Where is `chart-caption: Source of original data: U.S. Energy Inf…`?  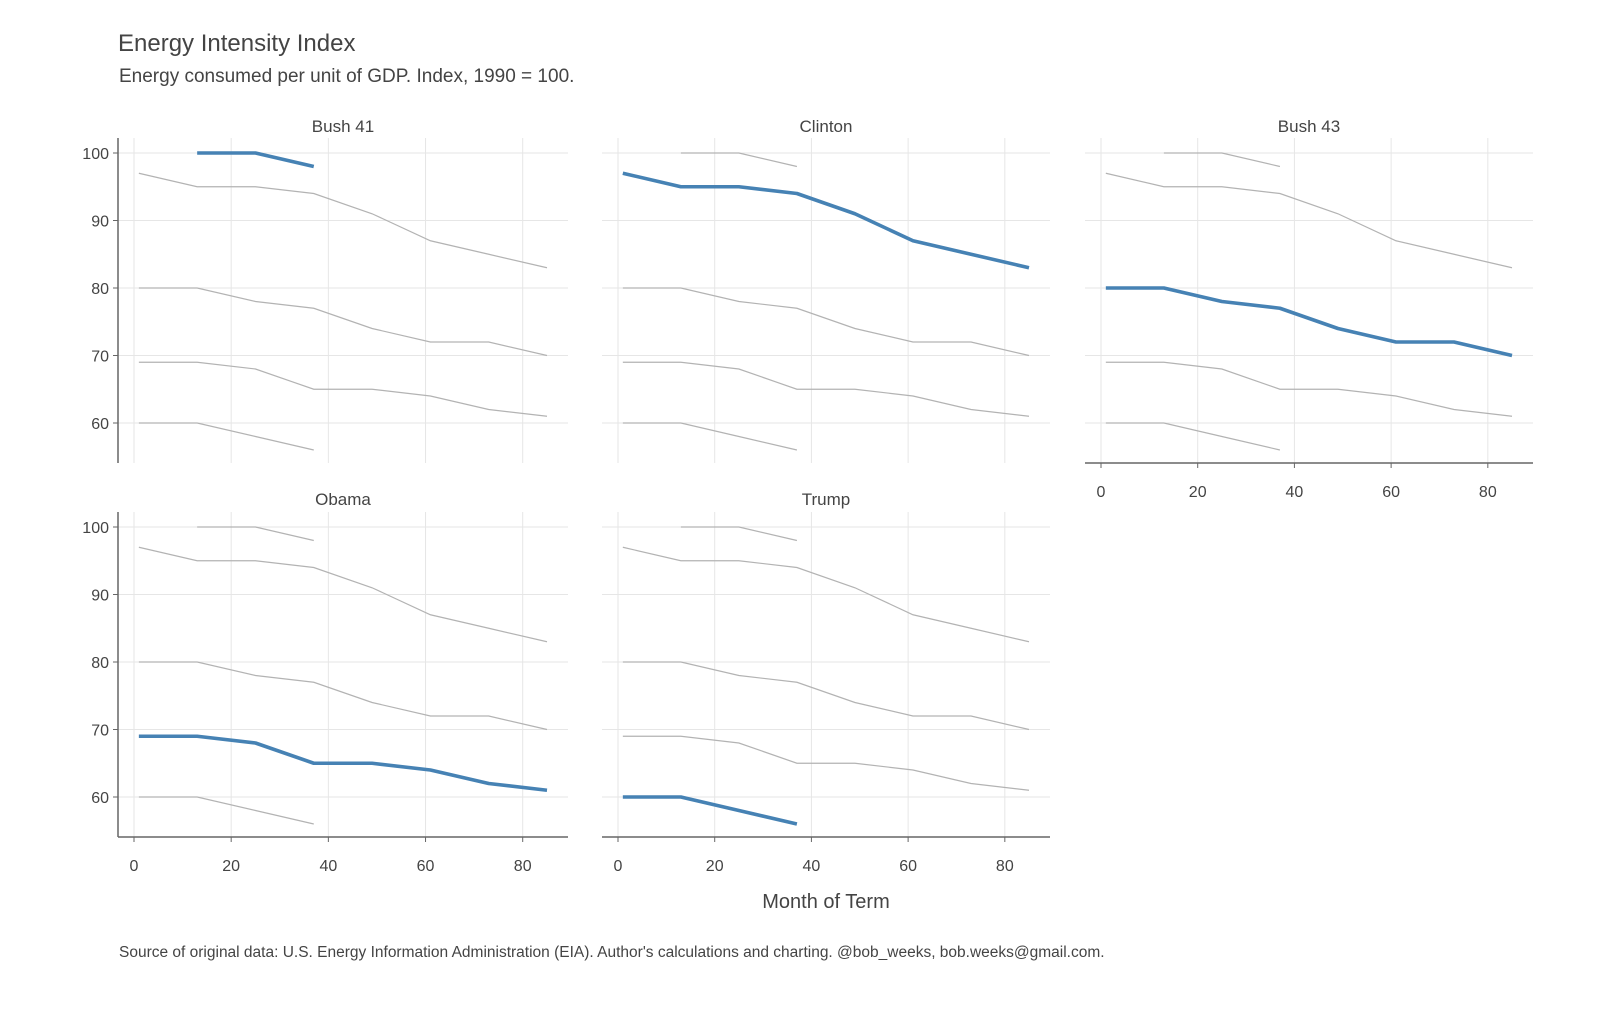 chart-caption: Source of original data: U.S. Energy Inf… is located at coordinates (612, 952).